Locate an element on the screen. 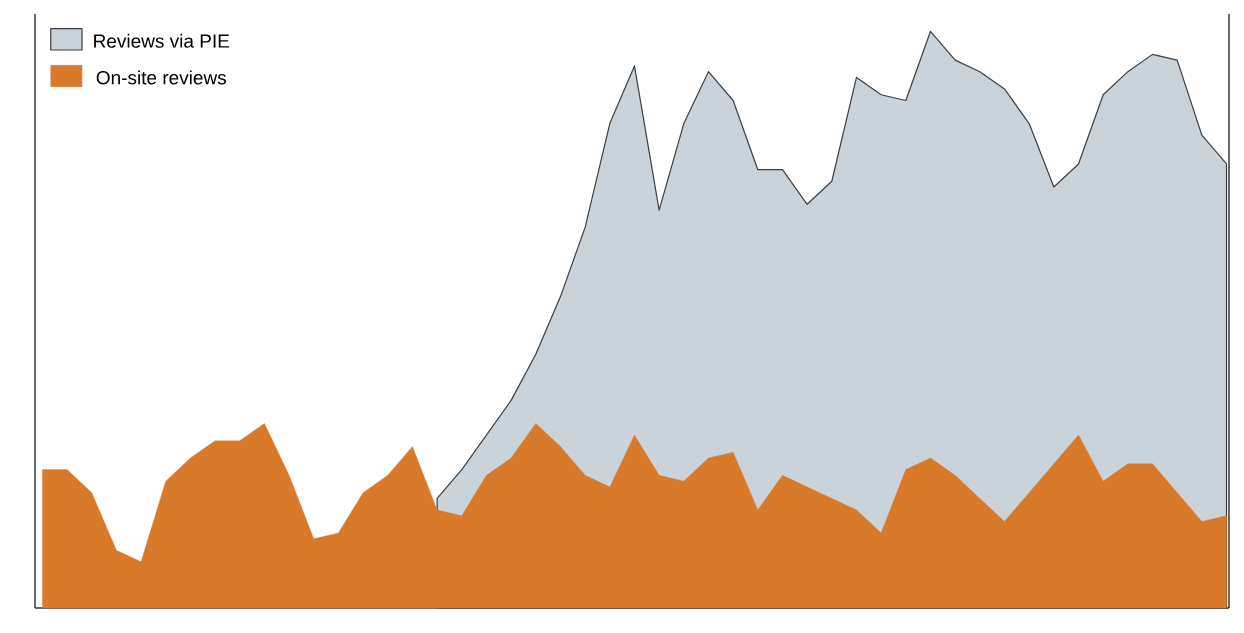 Image resolution: width=1244 pixels, height=633 pixels. legend-label: Reviews via PIE is located at coordinates (162, 40).